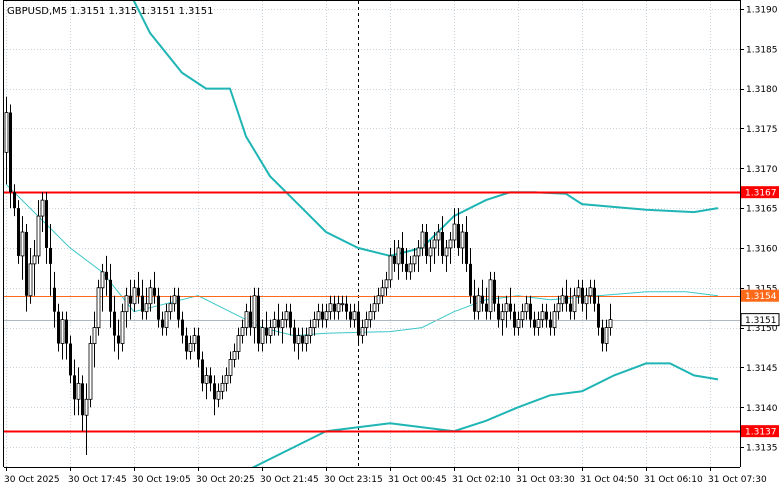  Describe the element at coordinates (609, 480) in the screenshot. I see `x-tick-label: 31 Oct 04:50` at that location.